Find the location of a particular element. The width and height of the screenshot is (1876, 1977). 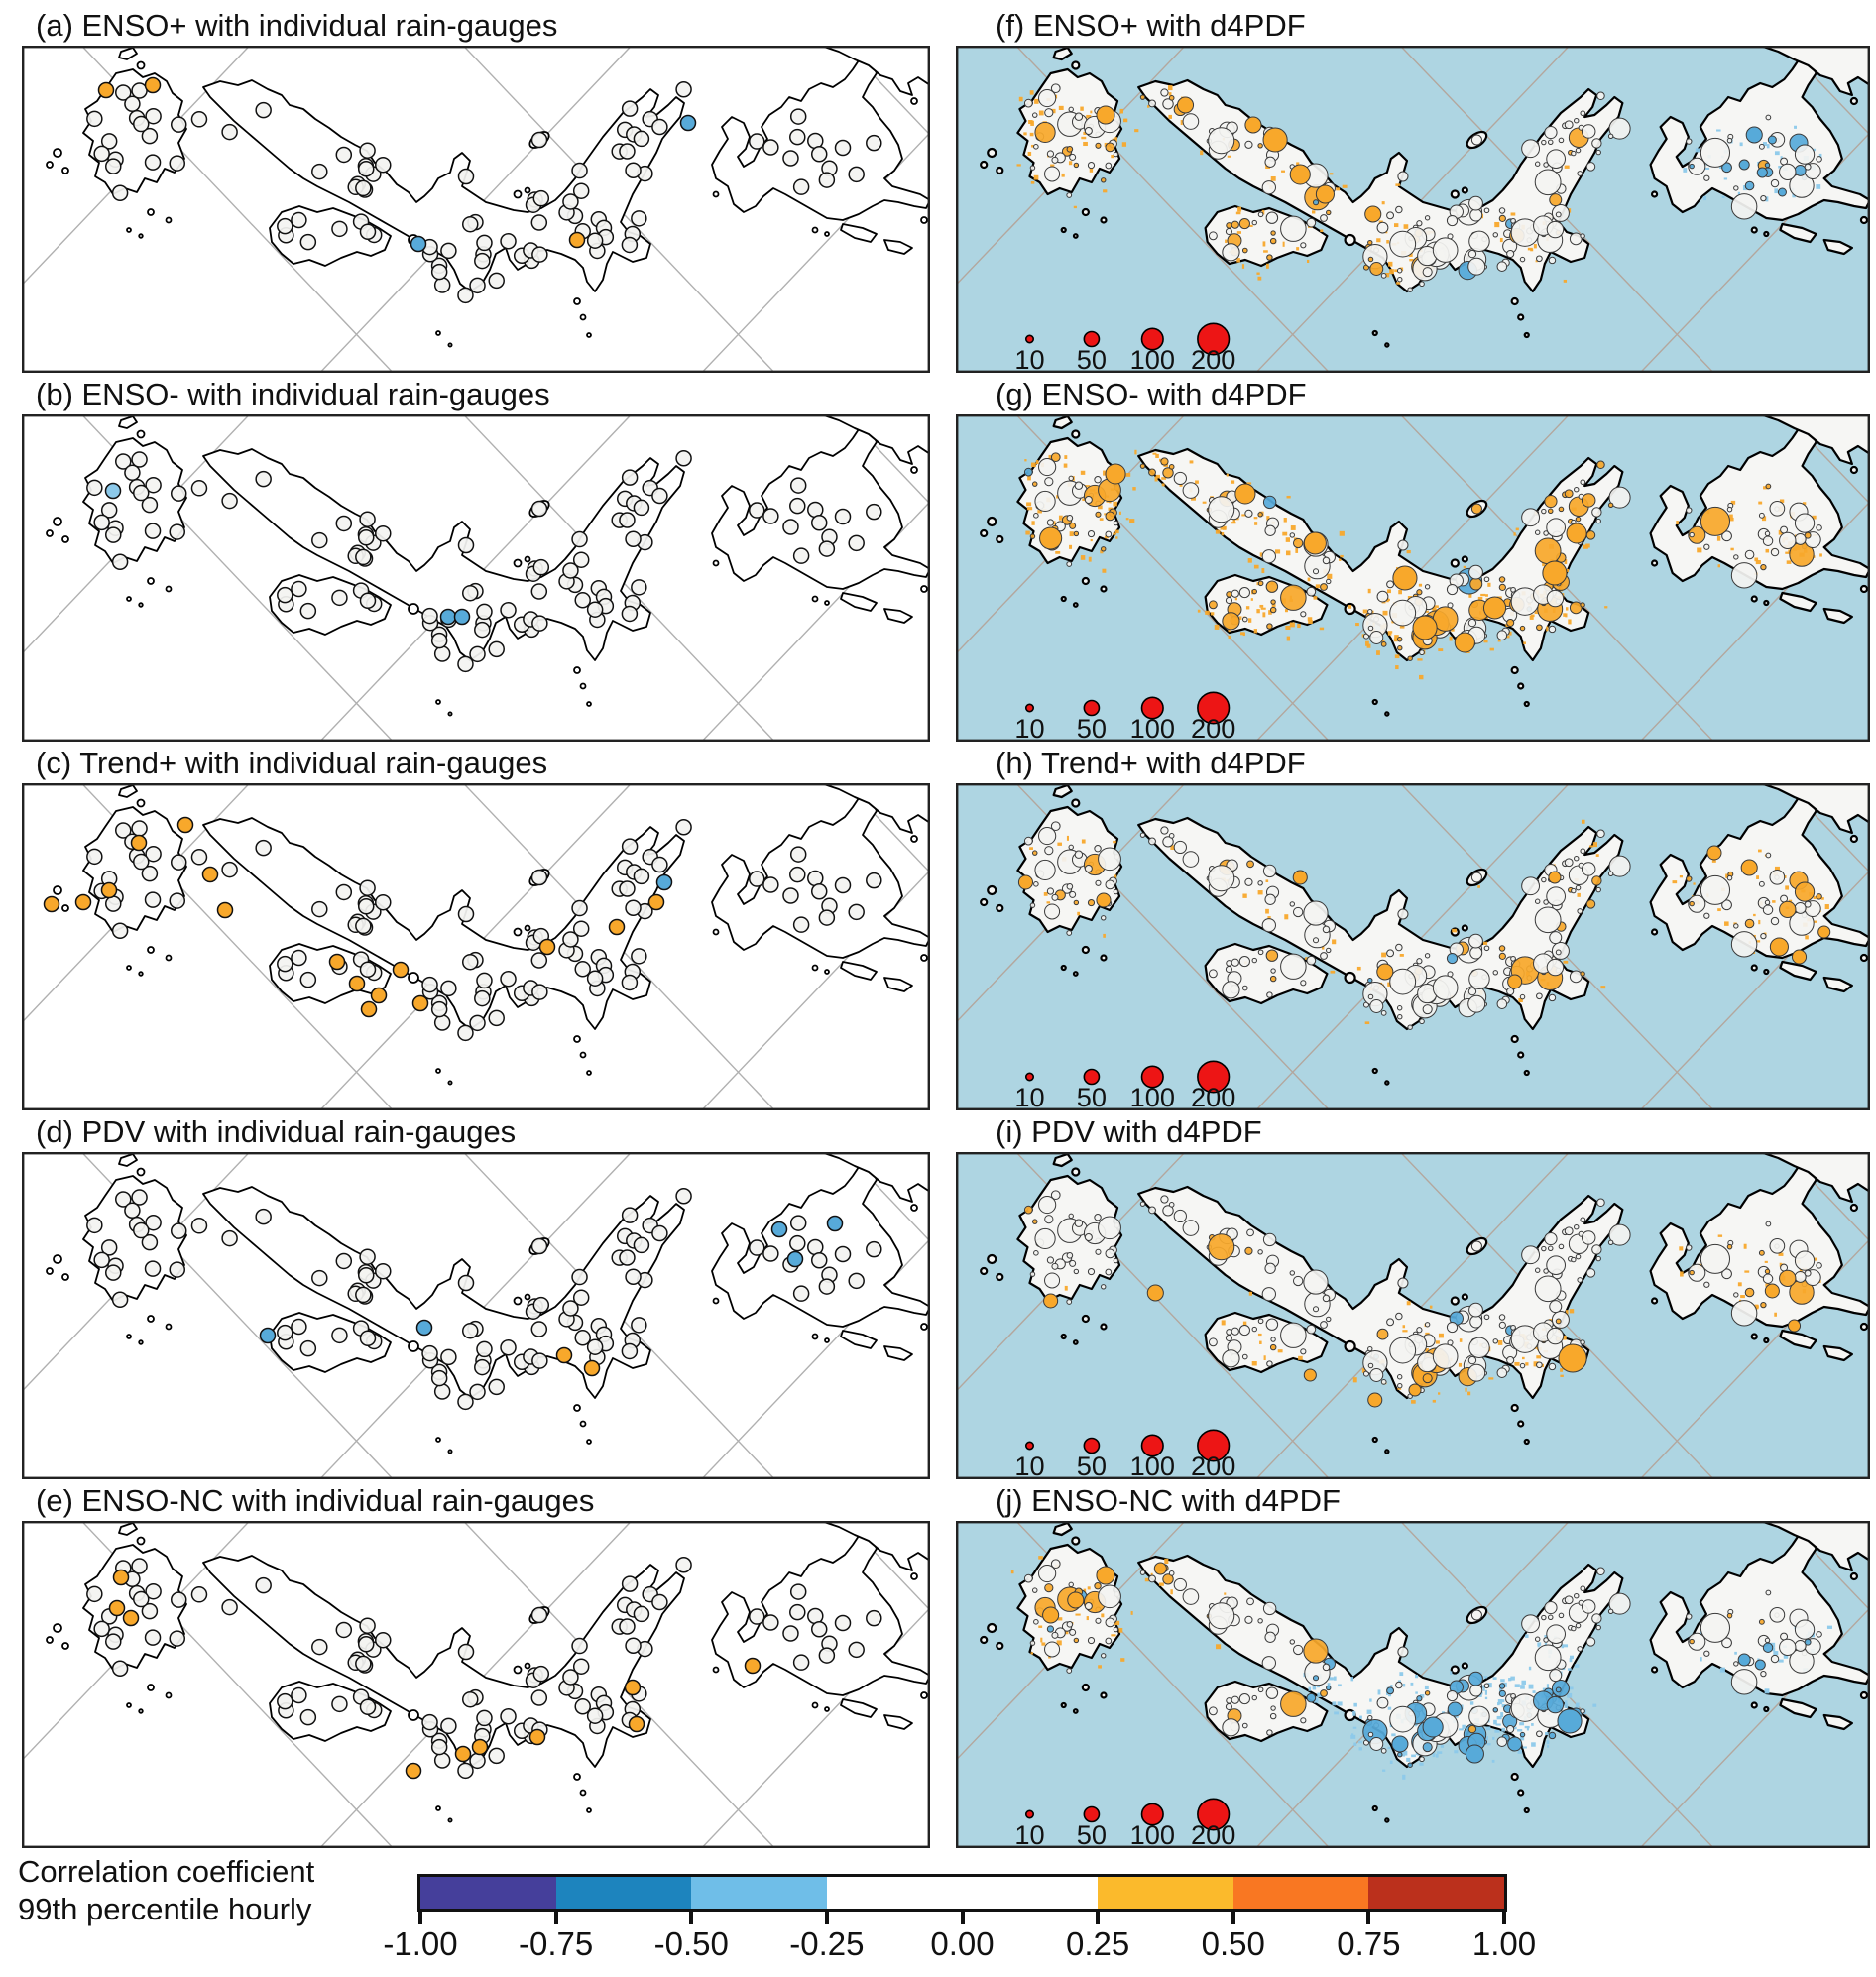

colorbar-title-line1: Correlation coefficient is located at coordinates (166, 1871).